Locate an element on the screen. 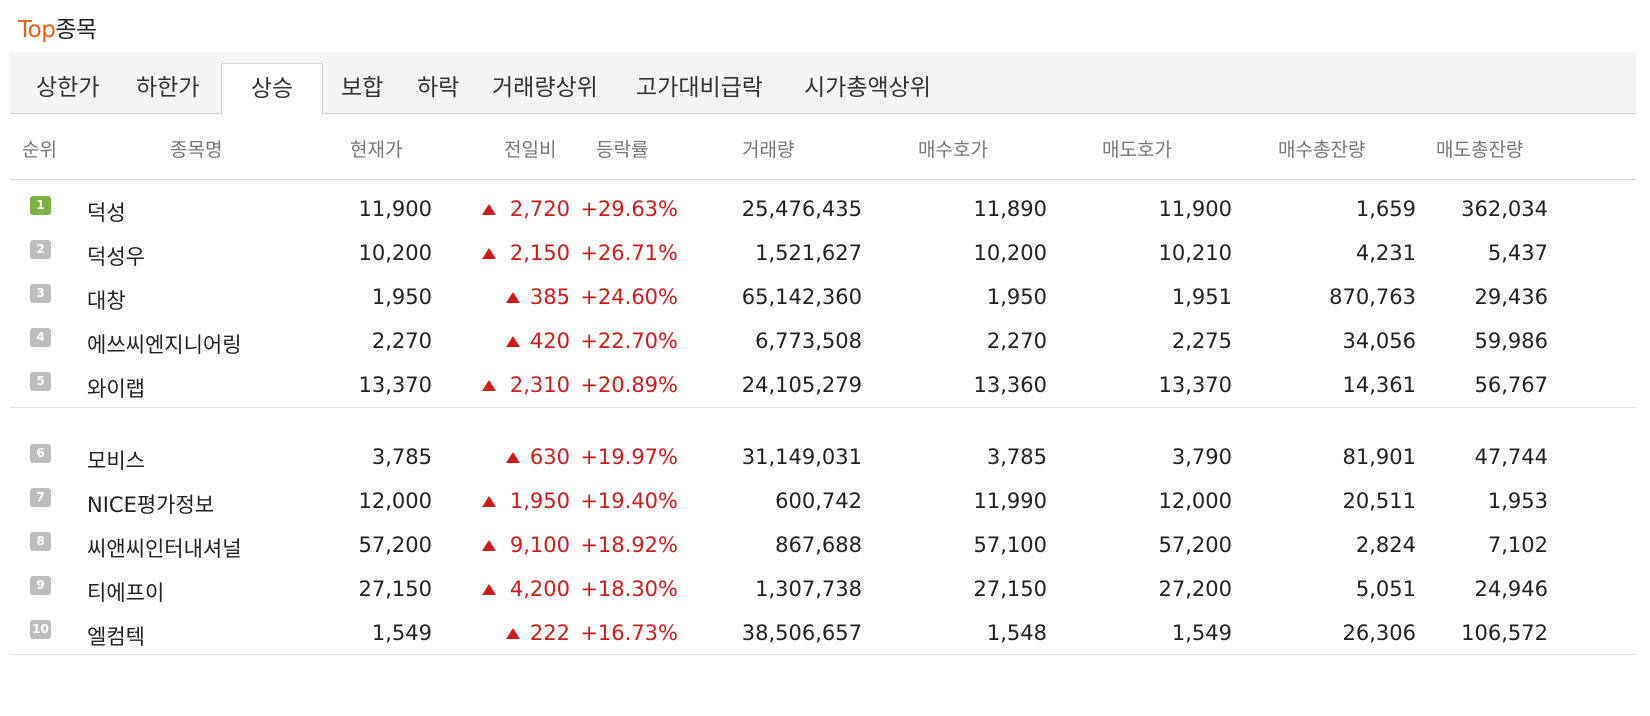 This screenshot has height=716, width=1650. volume: 31,149,031 is located at coordinates (801, 457).